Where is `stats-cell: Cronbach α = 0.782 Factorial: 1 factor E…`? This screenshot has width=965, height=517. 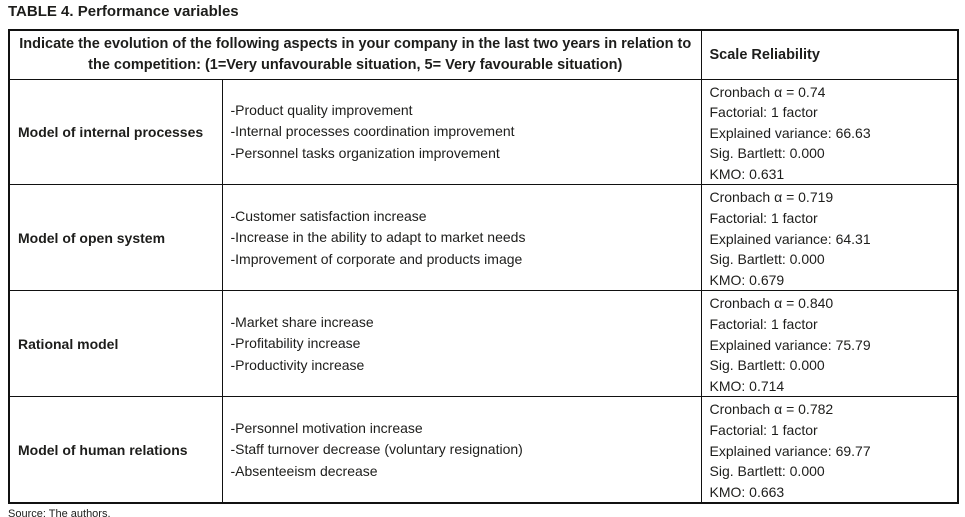 stats-cell: Cronbach α = 0.782 Factorial: 1 factor E… is located at coordinates (829, 450).